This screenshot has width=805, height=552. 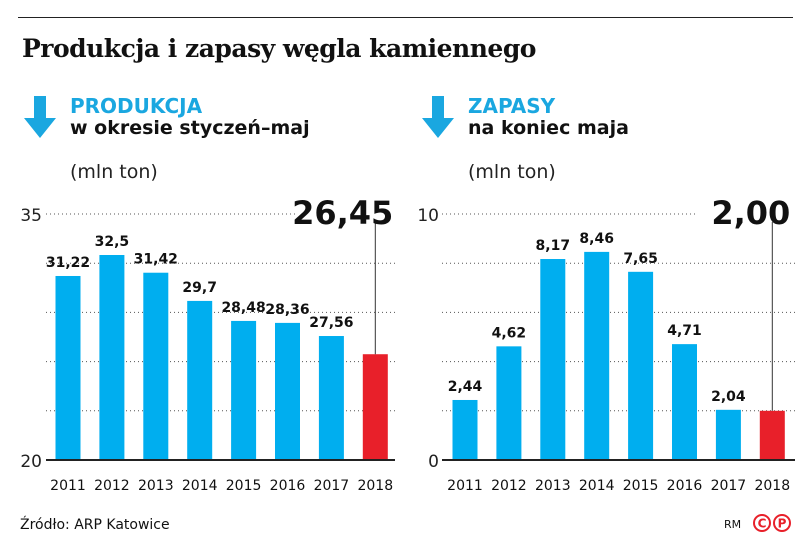 What do you see at coordinates (342, 213) in the screenshot?
I see `data-label-highlight: 26,45` at bounding box center [342, 213].